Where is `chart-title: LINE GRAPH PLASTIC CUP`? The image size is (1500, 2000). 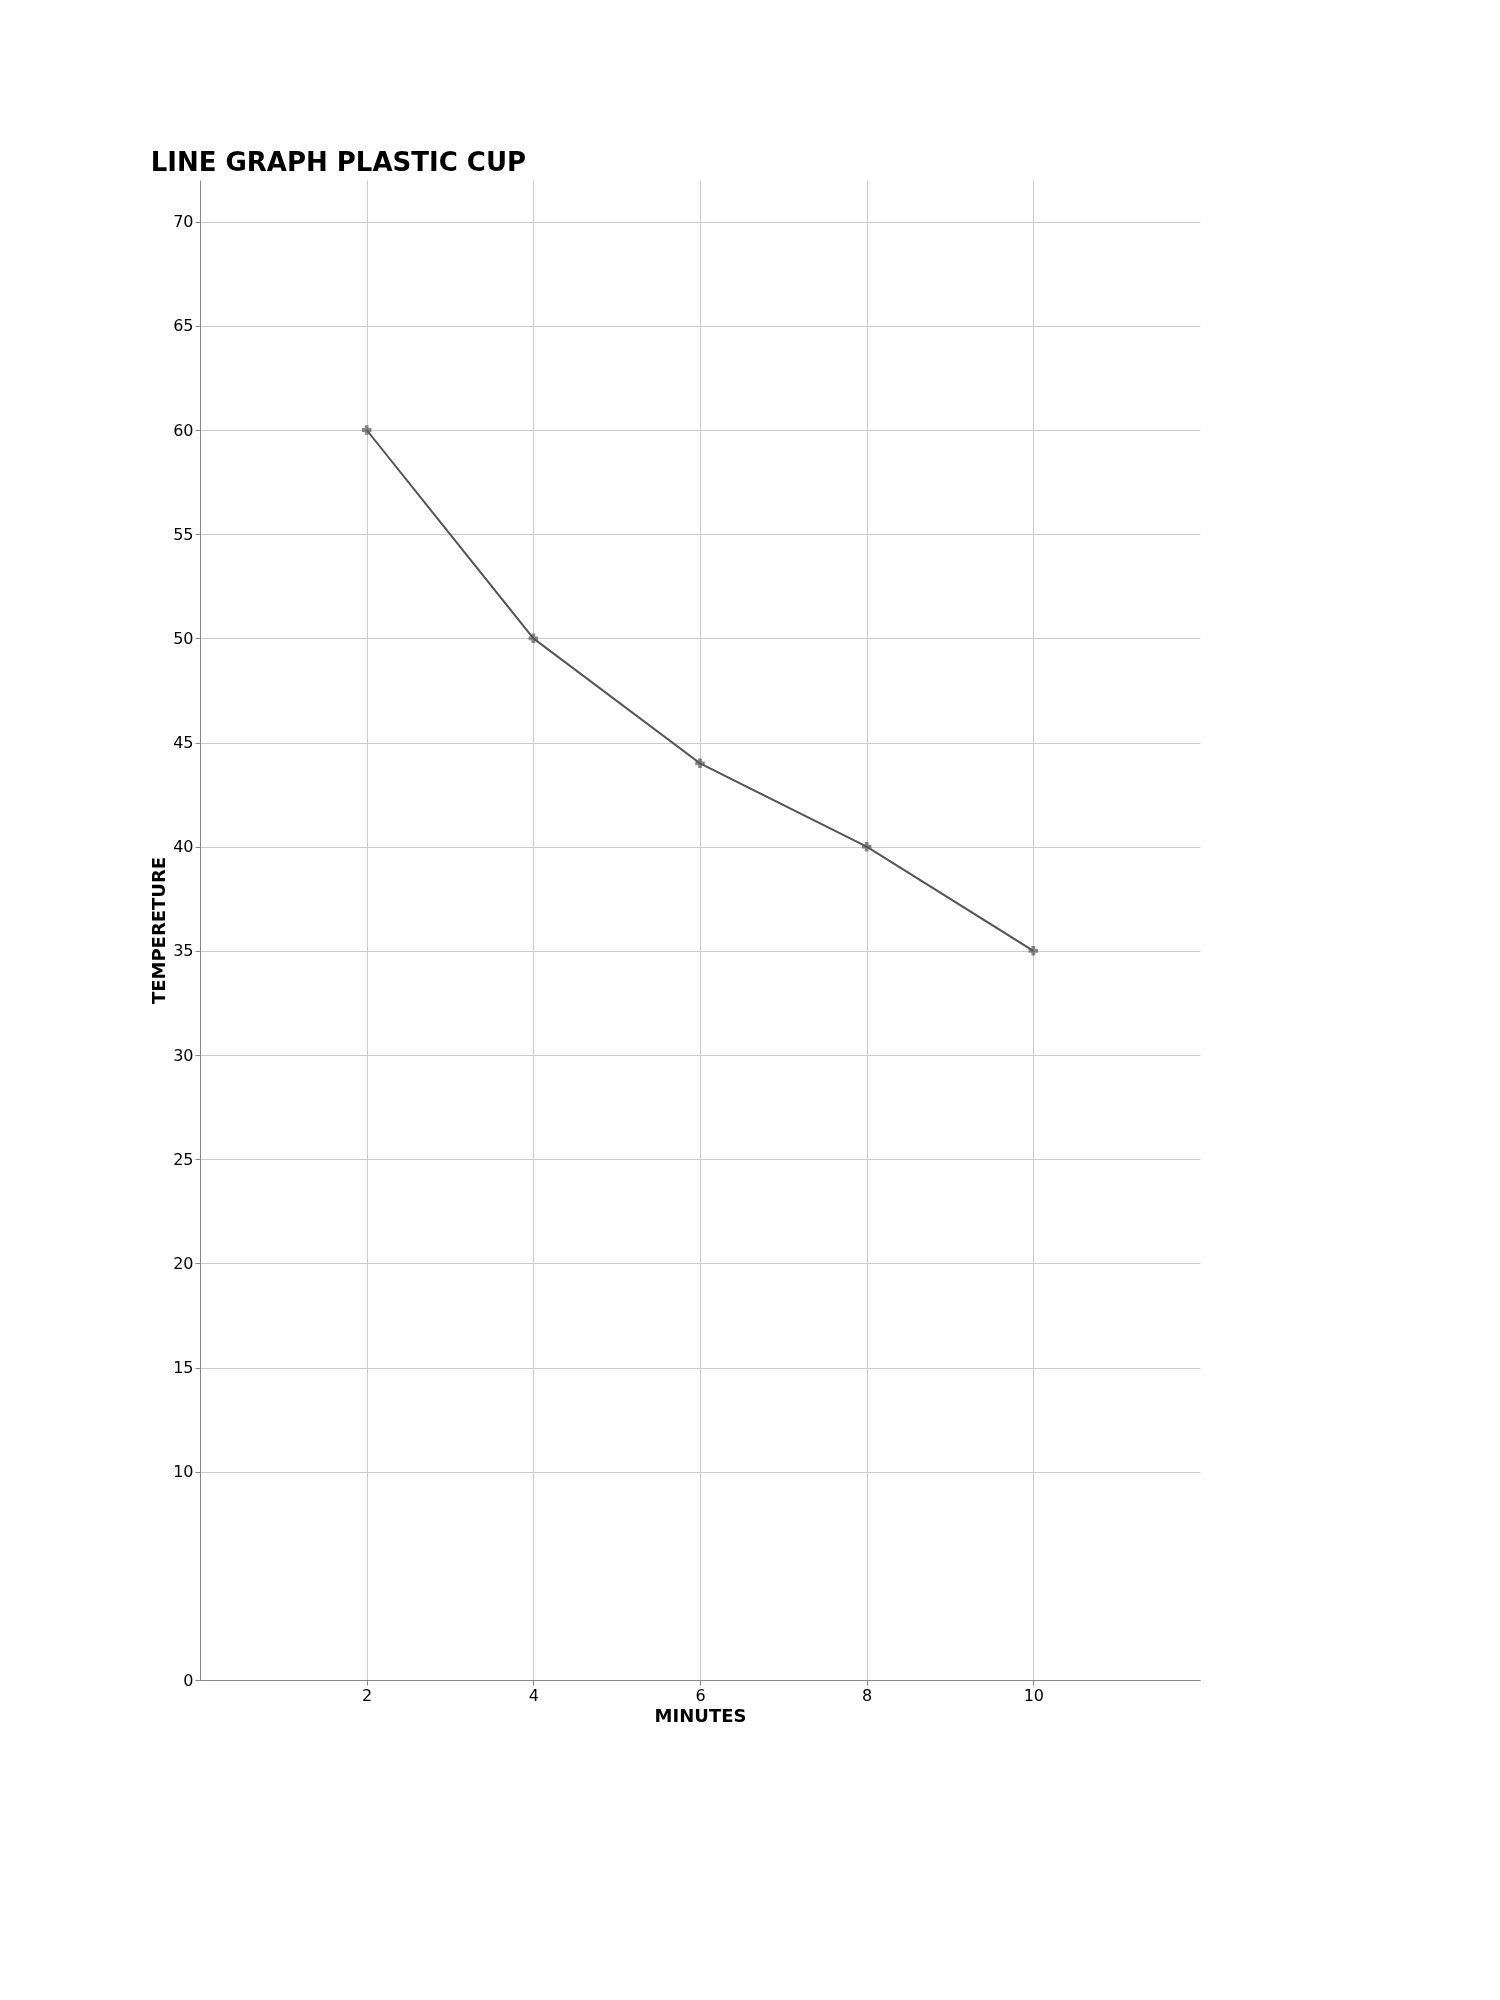 chart-title: LINE GRAPH PLASTIC CUP is located at coordinates (338, 162).